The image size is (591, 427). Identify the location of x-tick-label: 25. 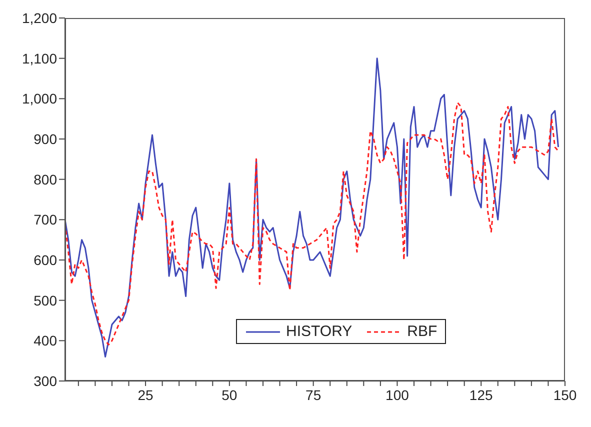
(146, 394).